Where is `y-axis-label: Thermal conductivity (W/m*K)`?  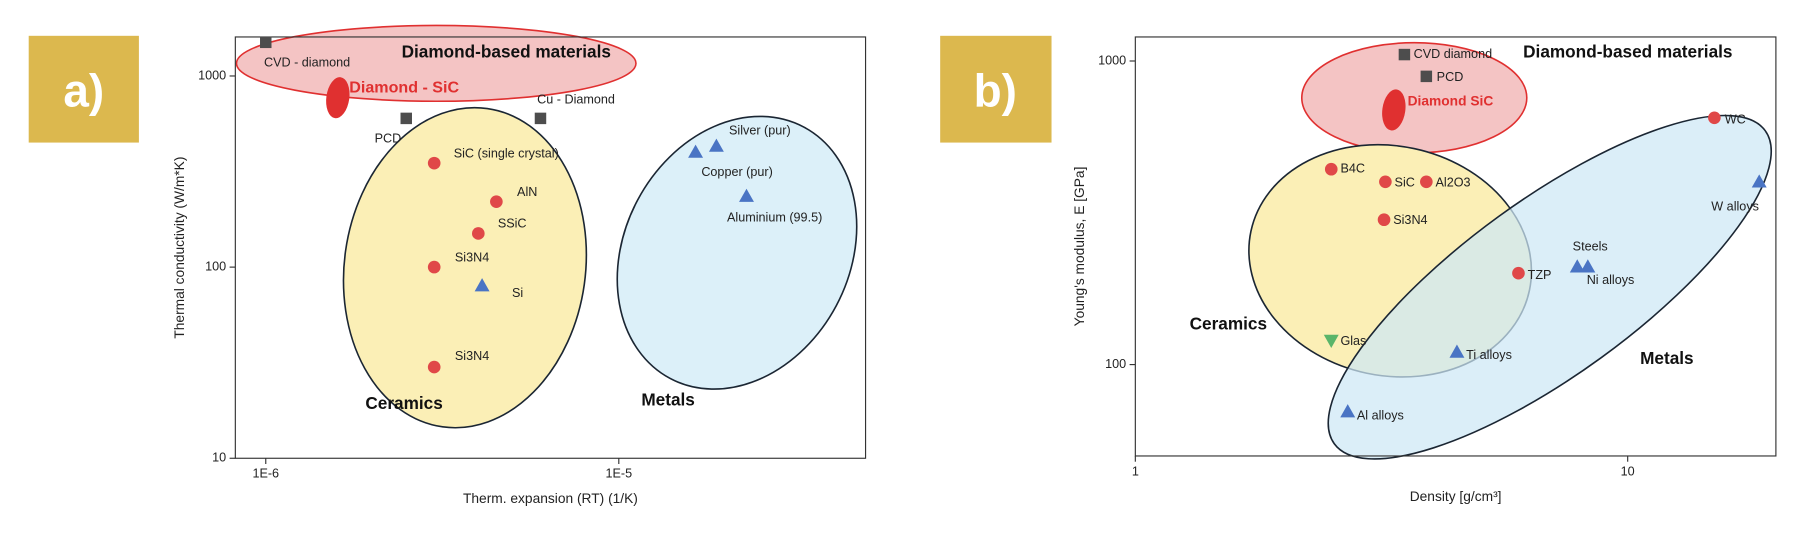
y-axis-label: Thermal conductivity (W/m*K) is located at coordinates (179, 248).